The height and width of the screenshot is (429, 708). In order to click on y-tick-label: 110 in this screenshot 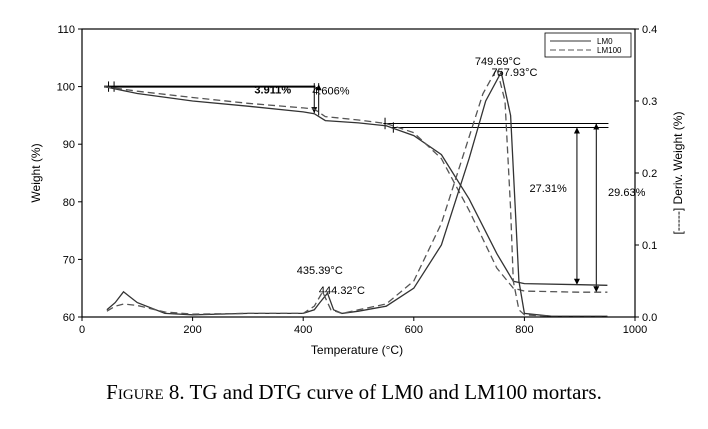, I will do `click(66, 30)`.